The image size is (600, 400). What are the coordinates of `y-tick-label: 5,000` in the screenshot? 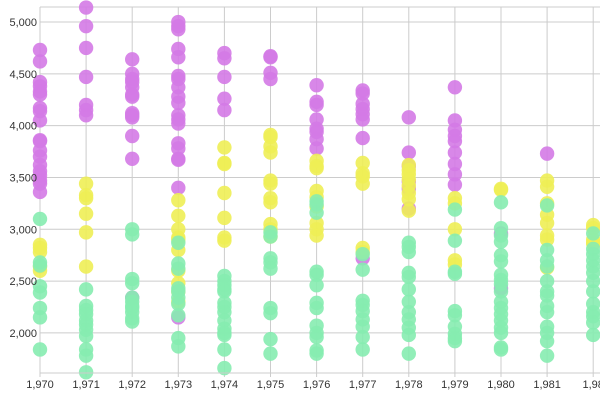 It's located at (23, 23).